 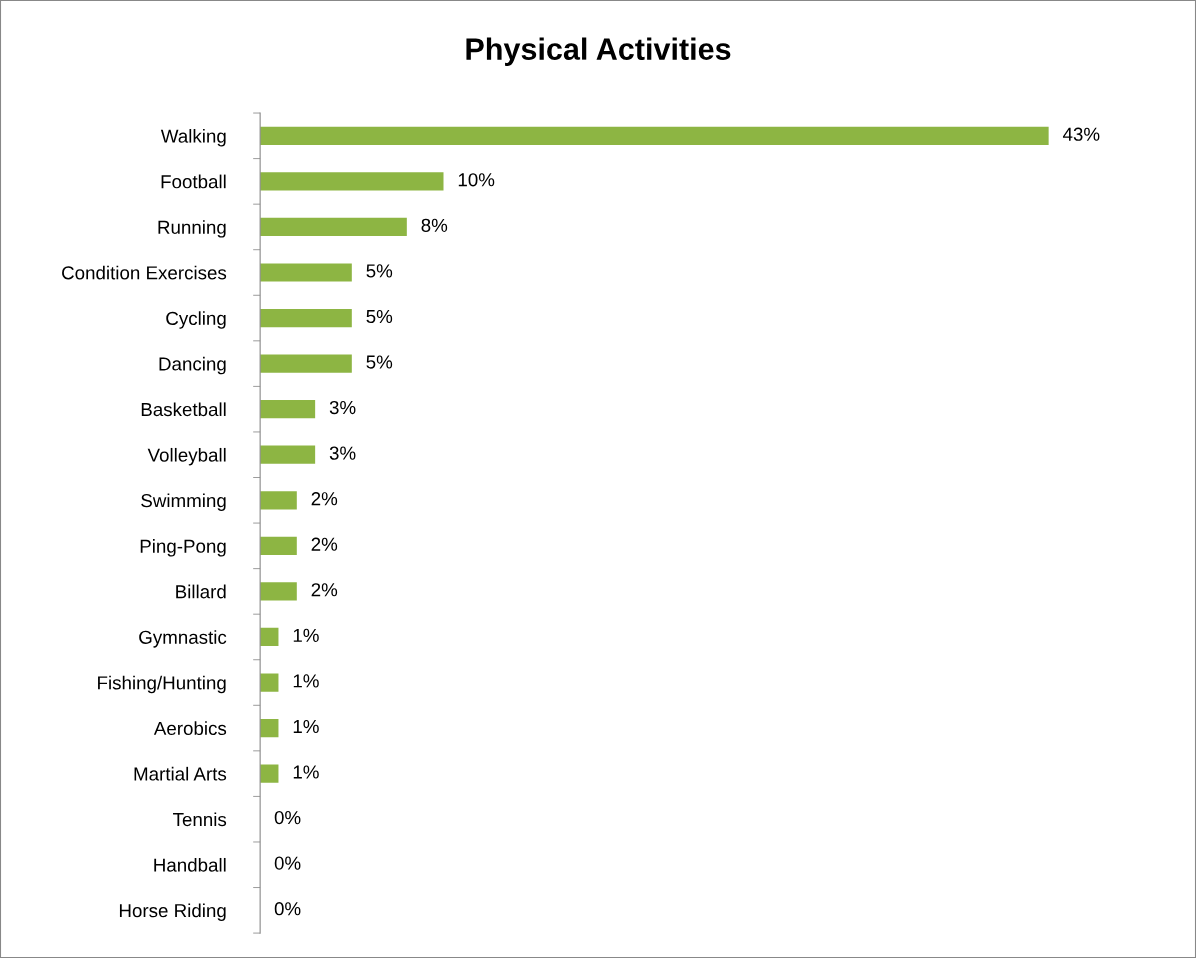 I want to click on y-tick-label: Billard, so click(x=201, y=591).